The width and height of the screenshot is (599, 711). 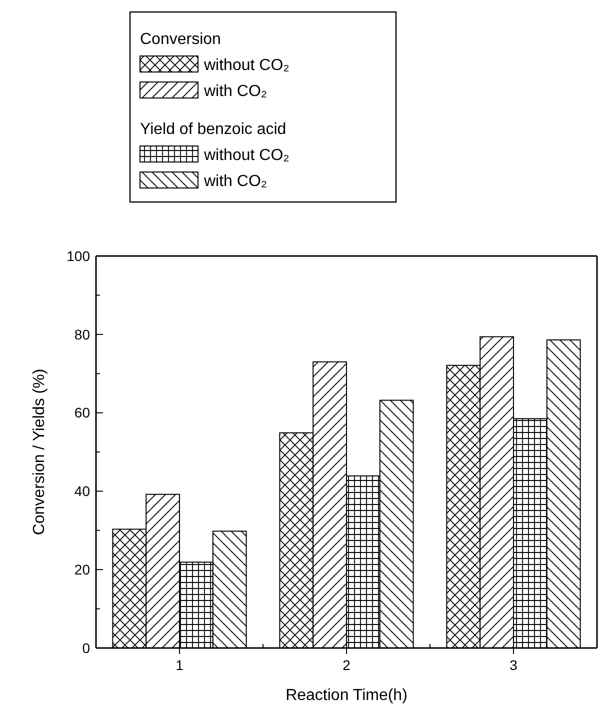 What do you see at coordinates (180, 39) in the screenshot?
I see `text: Conversion` at bounding box center [180, 39].